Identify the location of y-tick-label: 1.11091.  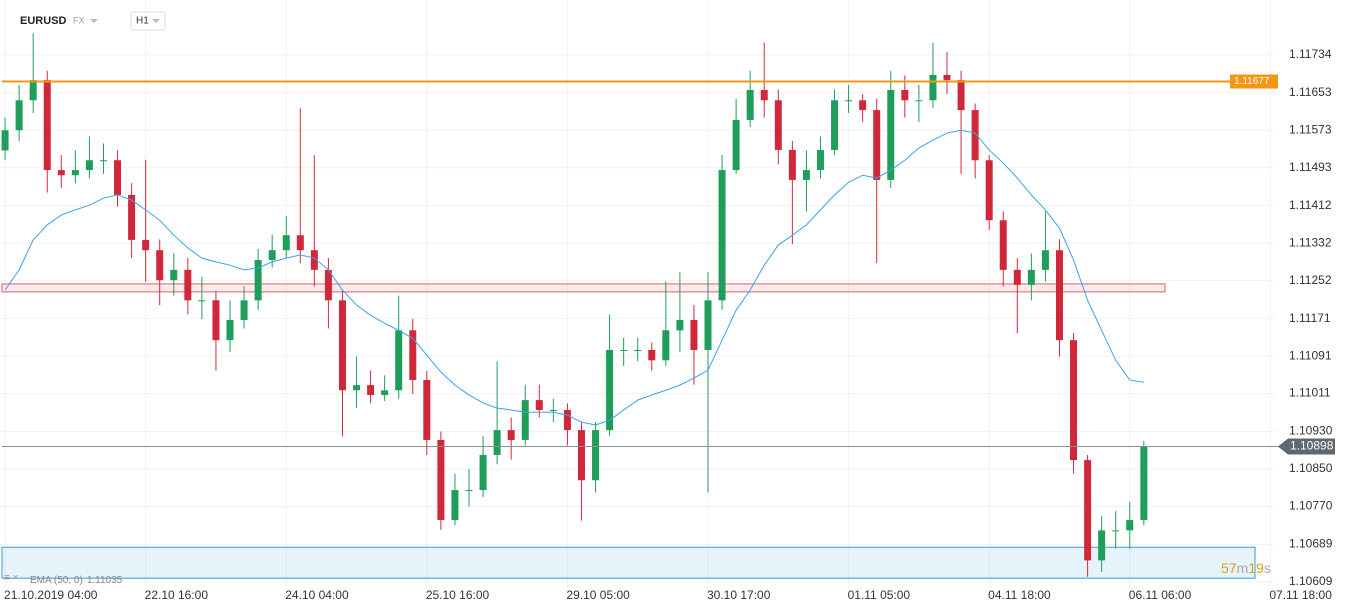
(1310, 355).